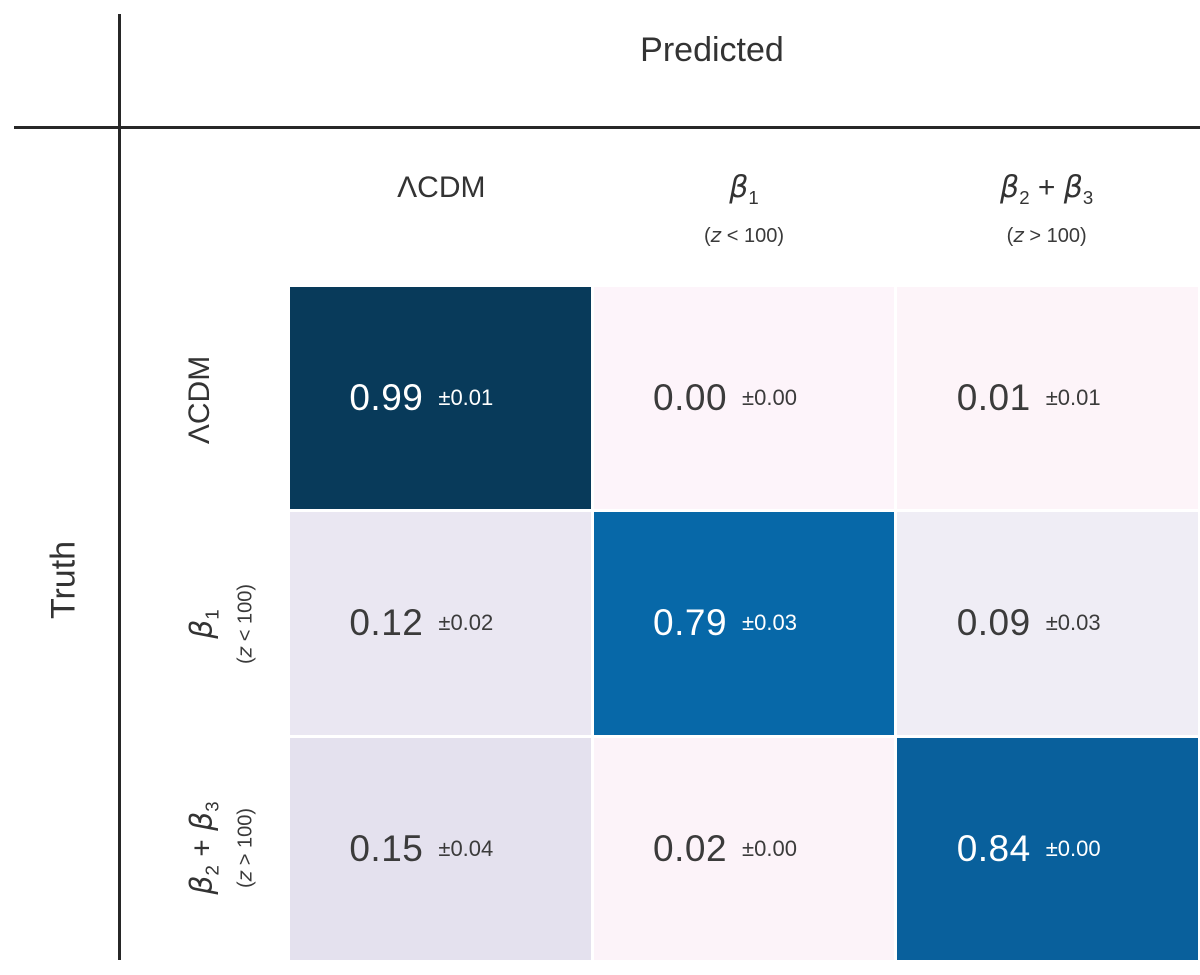 The width and height of the screenshot is (1200, 975). I want to click on row-header-sublabel: (z < 100), so click(244, 624).